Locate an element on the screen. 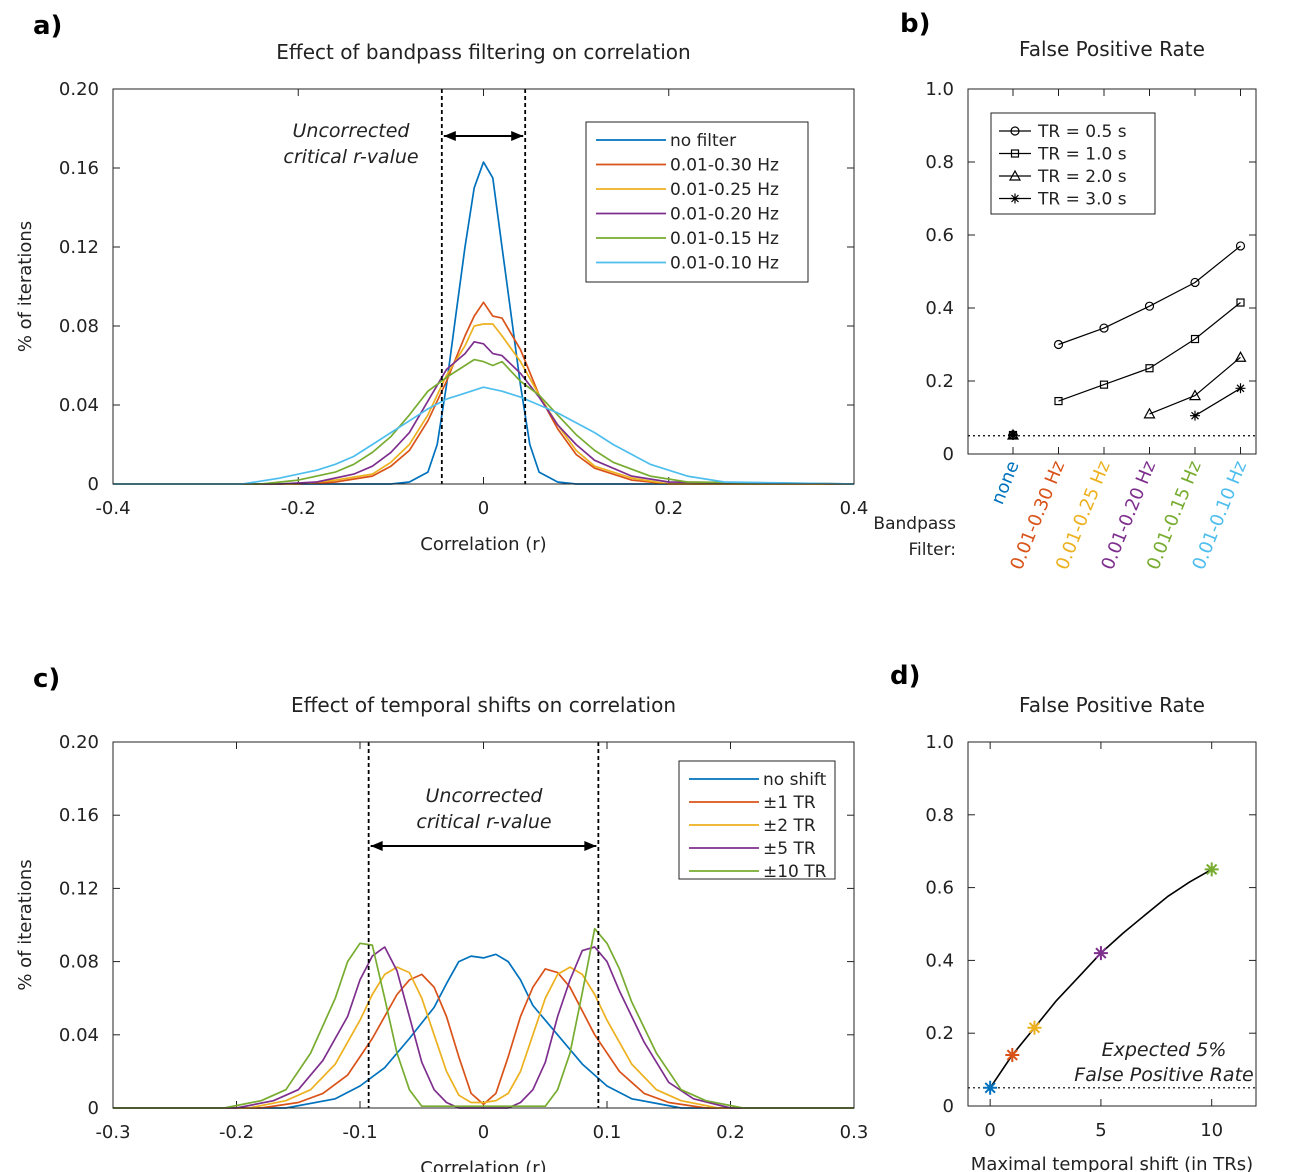 This screenshot has width=1293, height=1172. legend-label-0: TR = 0.5 s is located at coordinates (1082, 132).